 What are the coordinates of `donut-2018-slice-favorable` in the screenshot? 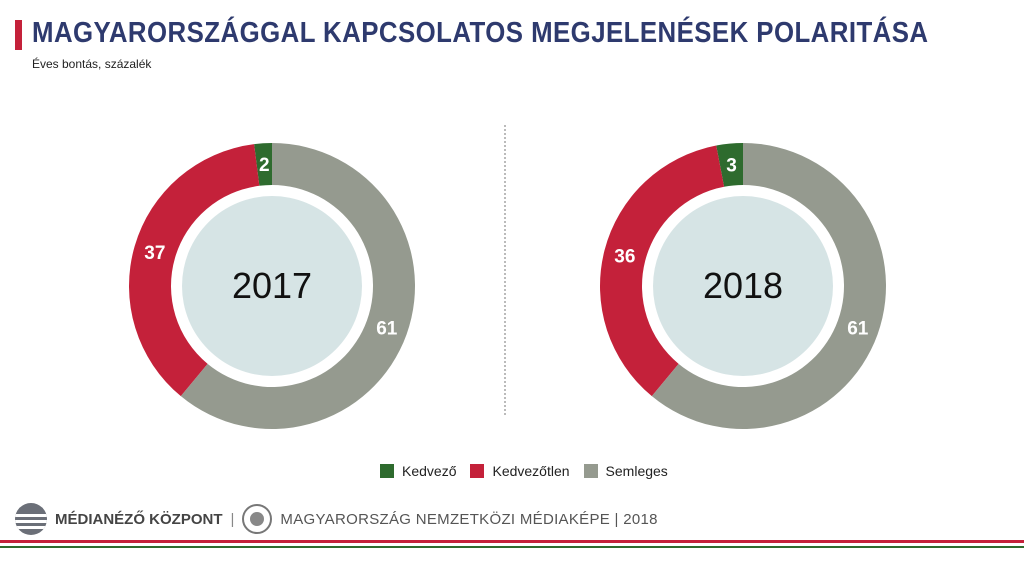 It's located at (729, 165).